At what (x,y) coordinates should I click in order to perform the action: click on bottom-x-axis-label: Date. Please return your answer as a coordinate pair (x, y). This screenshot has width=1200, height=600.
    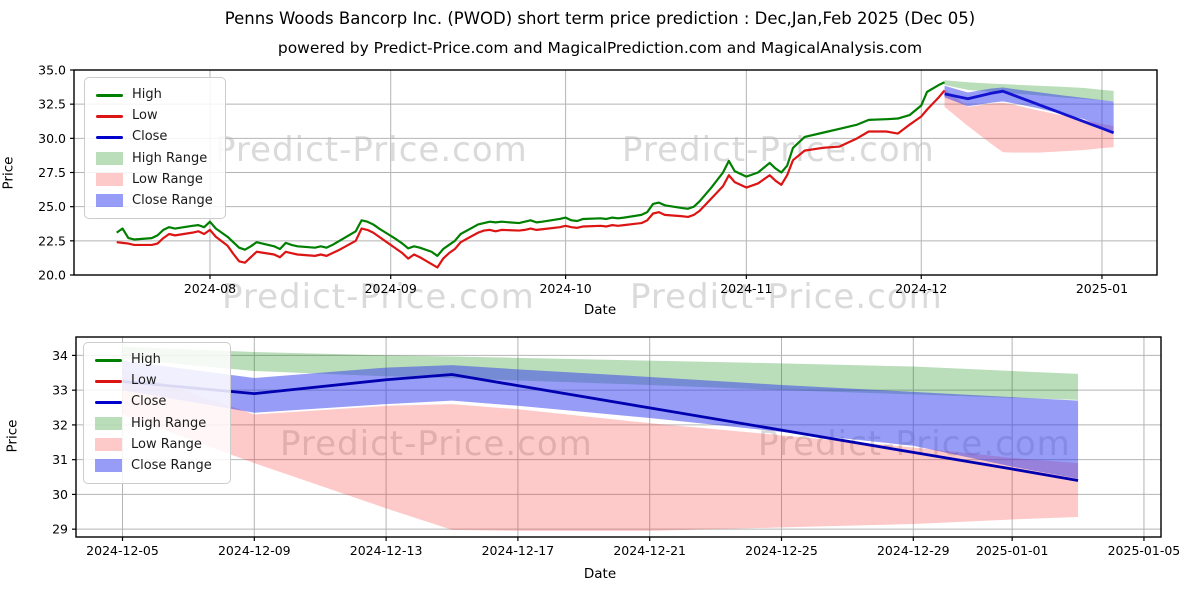
    Looking at the image, I should click on (600, 574).